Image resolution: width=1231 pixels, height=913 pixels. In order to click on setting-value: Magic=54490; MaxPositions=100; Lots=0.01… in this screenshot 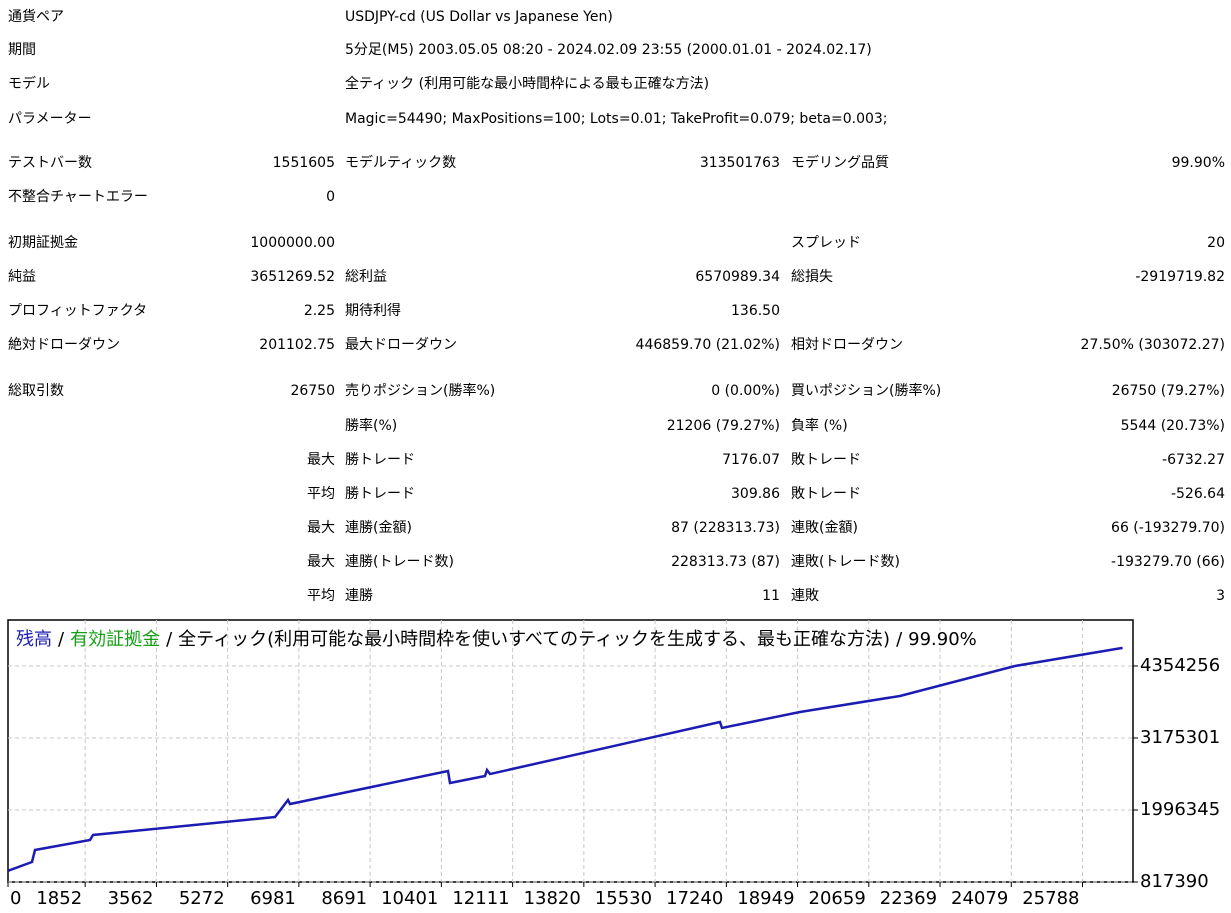, I will do `click(616, 119)`.